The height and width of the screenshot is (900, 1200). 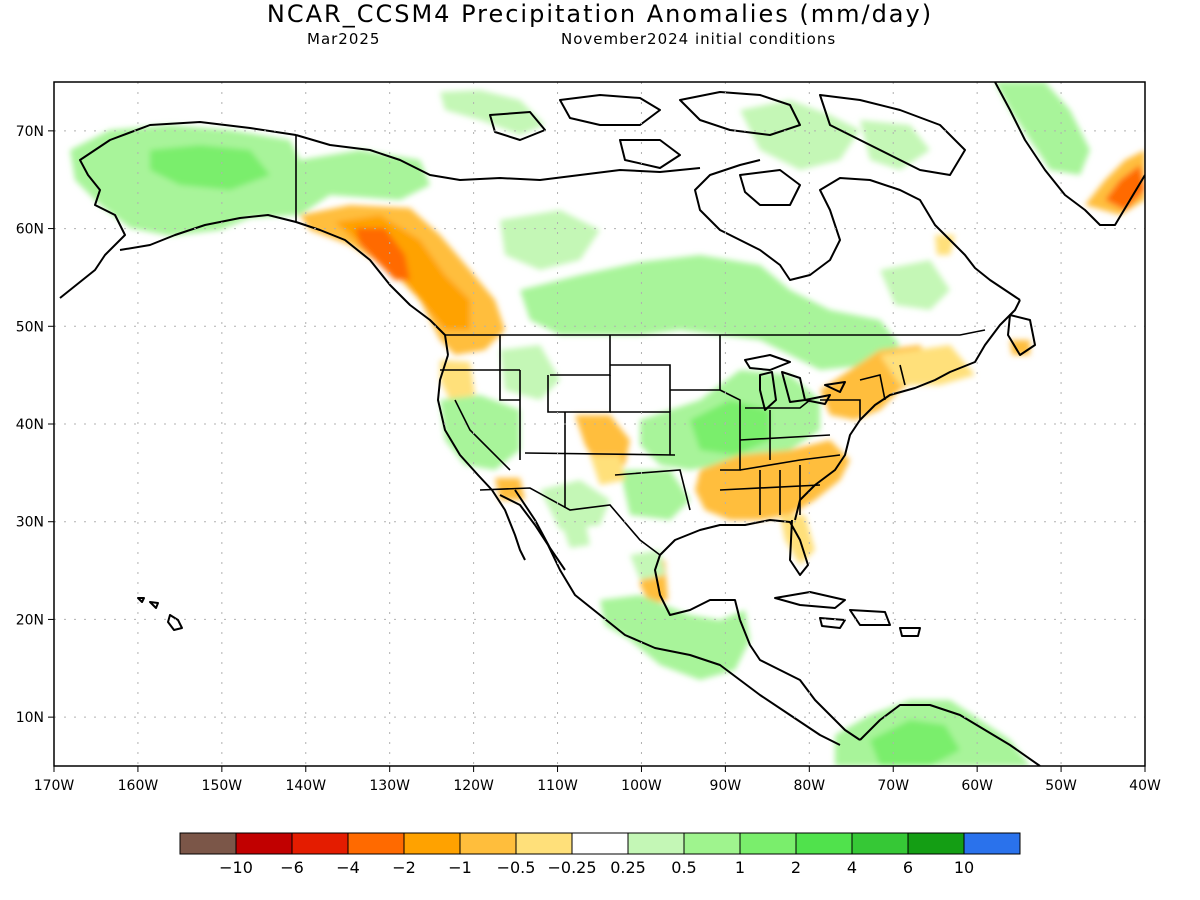 What do you see at coordinates (54, 786) in the screenshot?
I see `lon-tick-label: 170W` at bounding box center [54, 786].